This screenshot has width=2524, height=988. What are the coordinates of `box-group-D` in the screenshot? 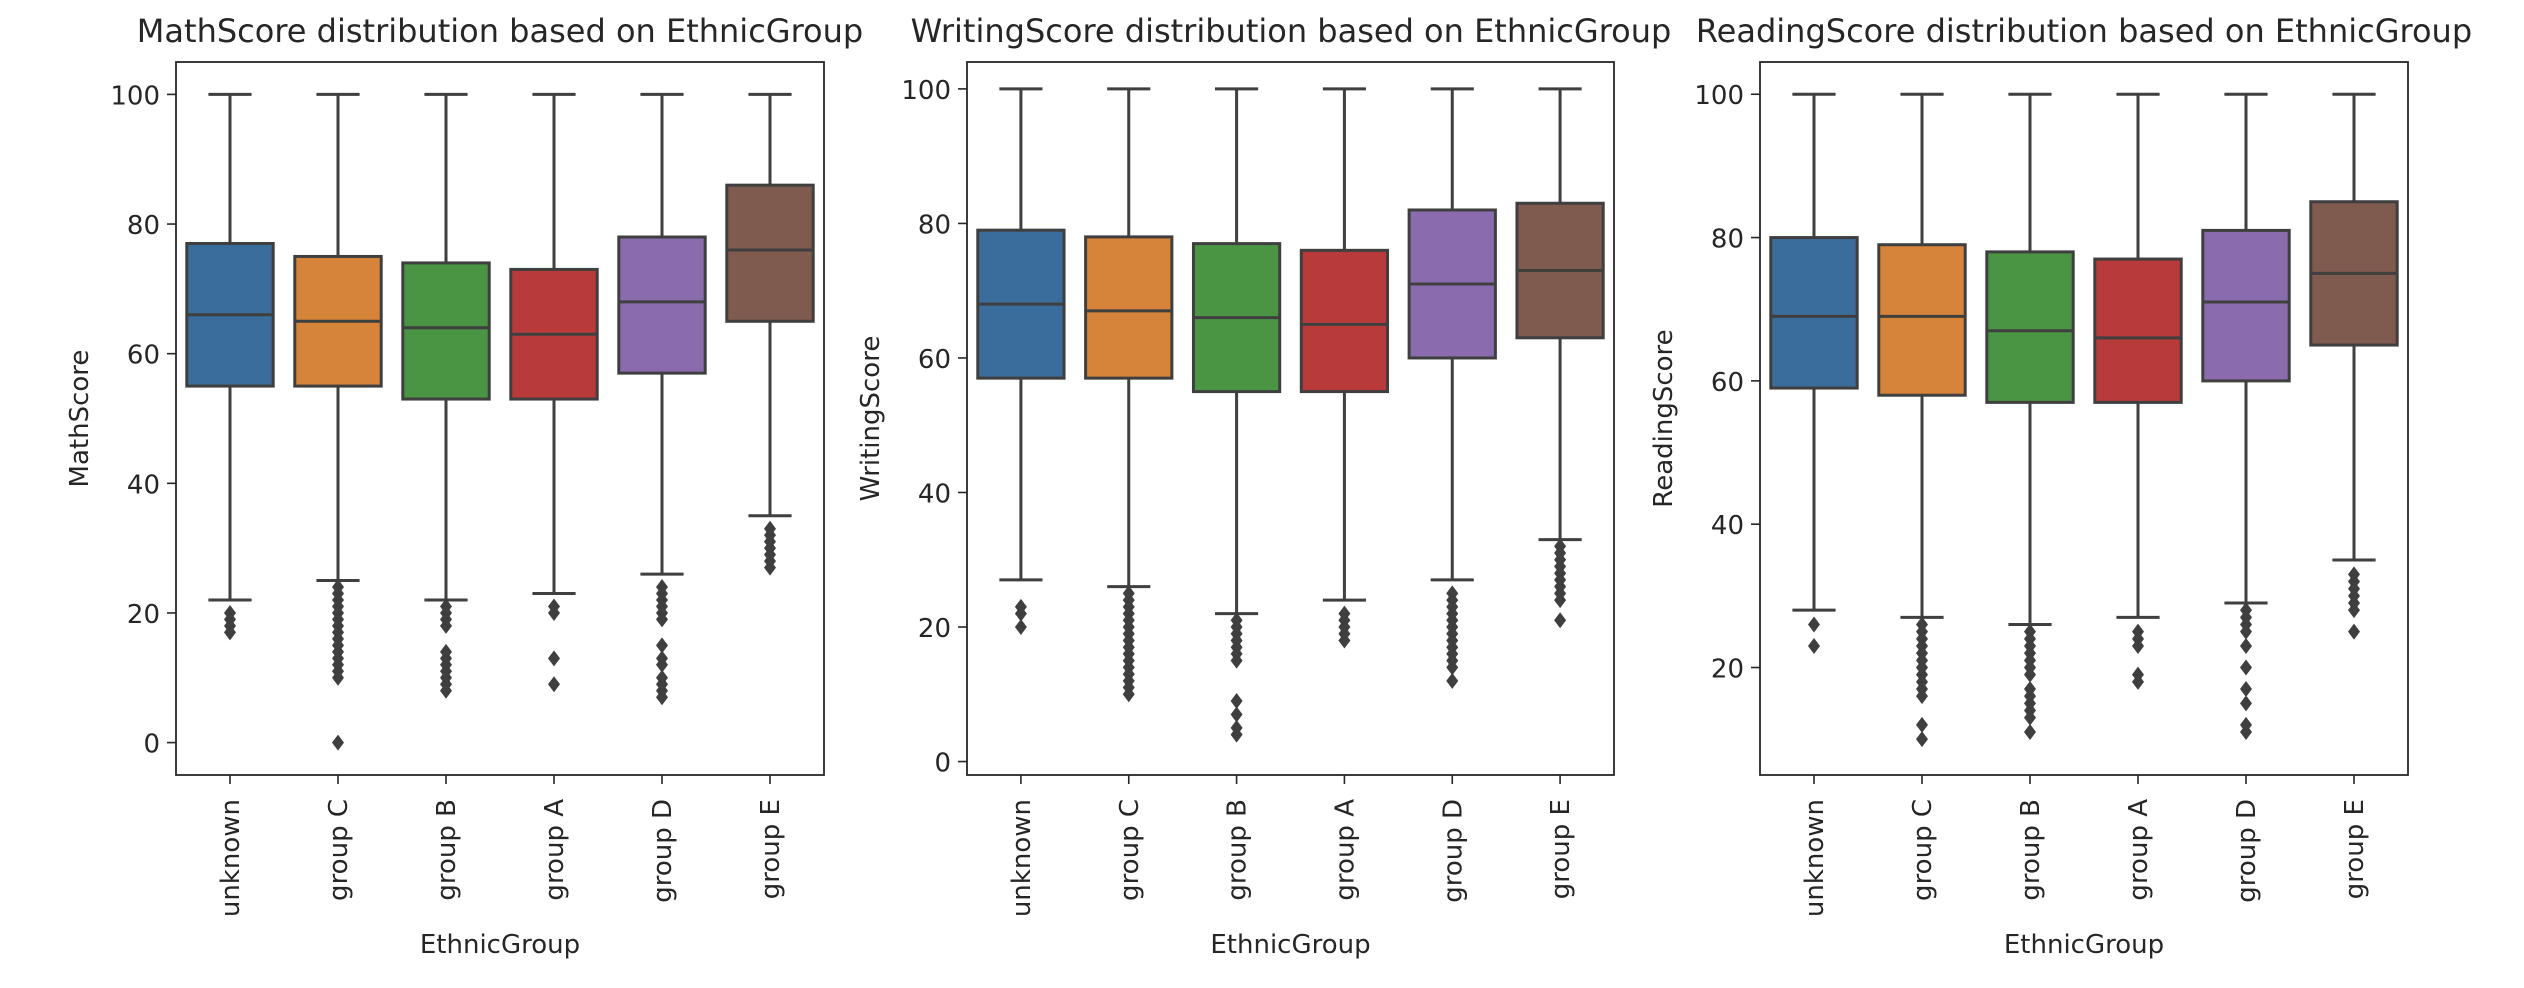 It's located at (2246, 416).